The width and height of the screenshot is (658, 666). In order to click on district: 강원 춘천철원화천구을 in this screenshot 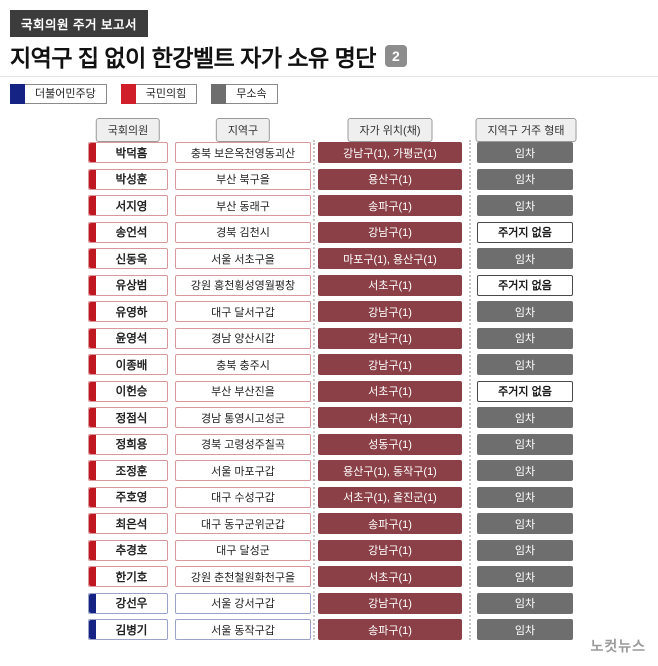, I will do `click(243, 576)`.